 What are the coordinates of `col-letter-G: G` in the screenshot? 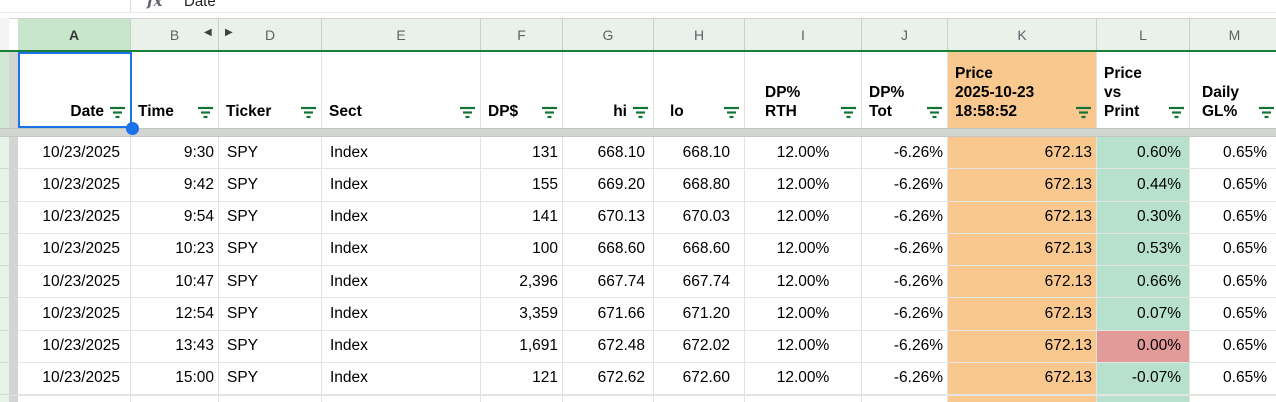 It's located at (608, 35).